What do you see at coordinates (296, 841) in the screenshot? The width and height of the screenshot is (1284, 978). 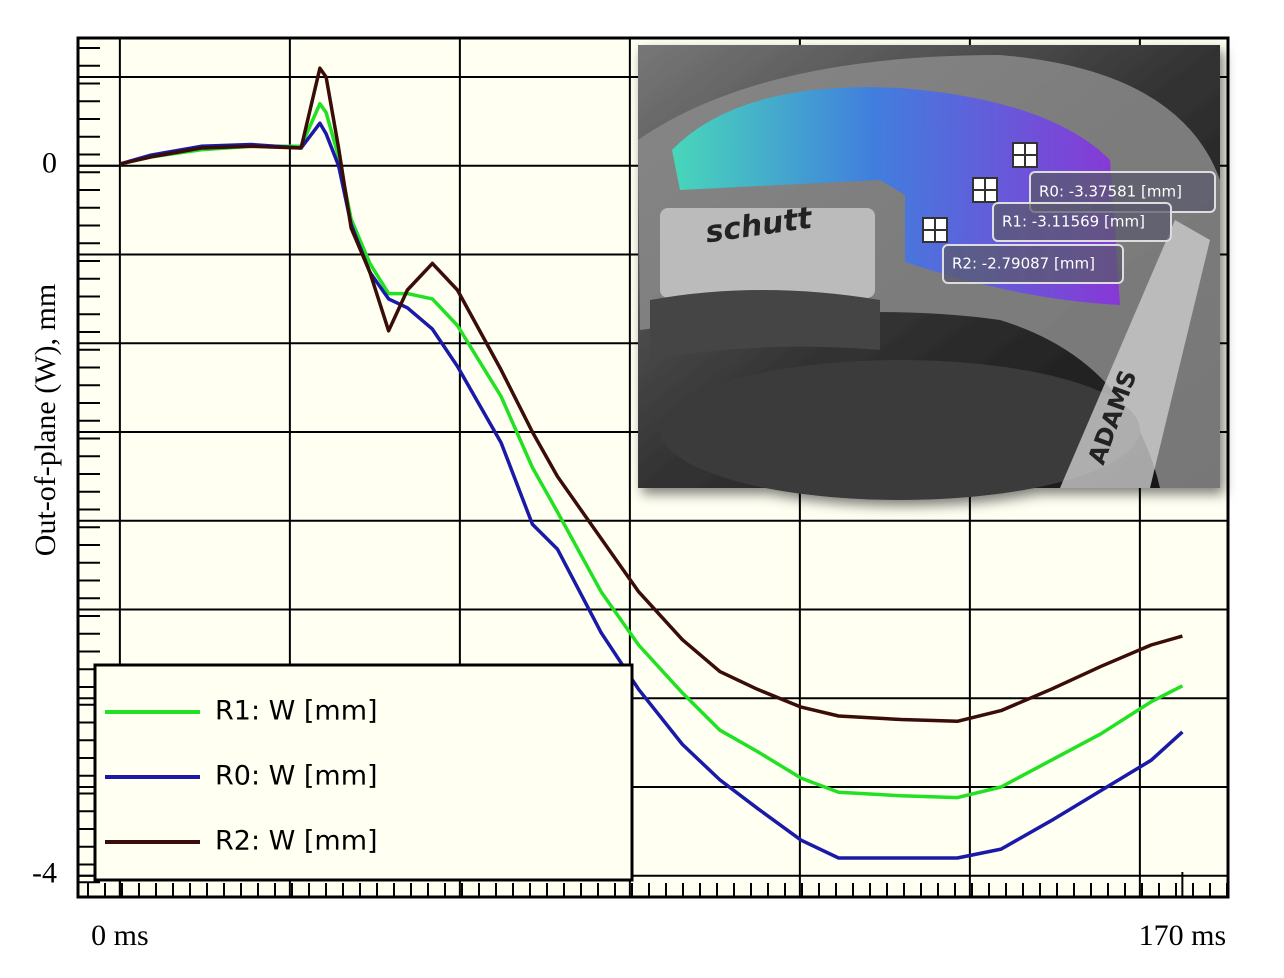 I see `legend-label: R2: W [mm]` at bounding box center [296, 841].